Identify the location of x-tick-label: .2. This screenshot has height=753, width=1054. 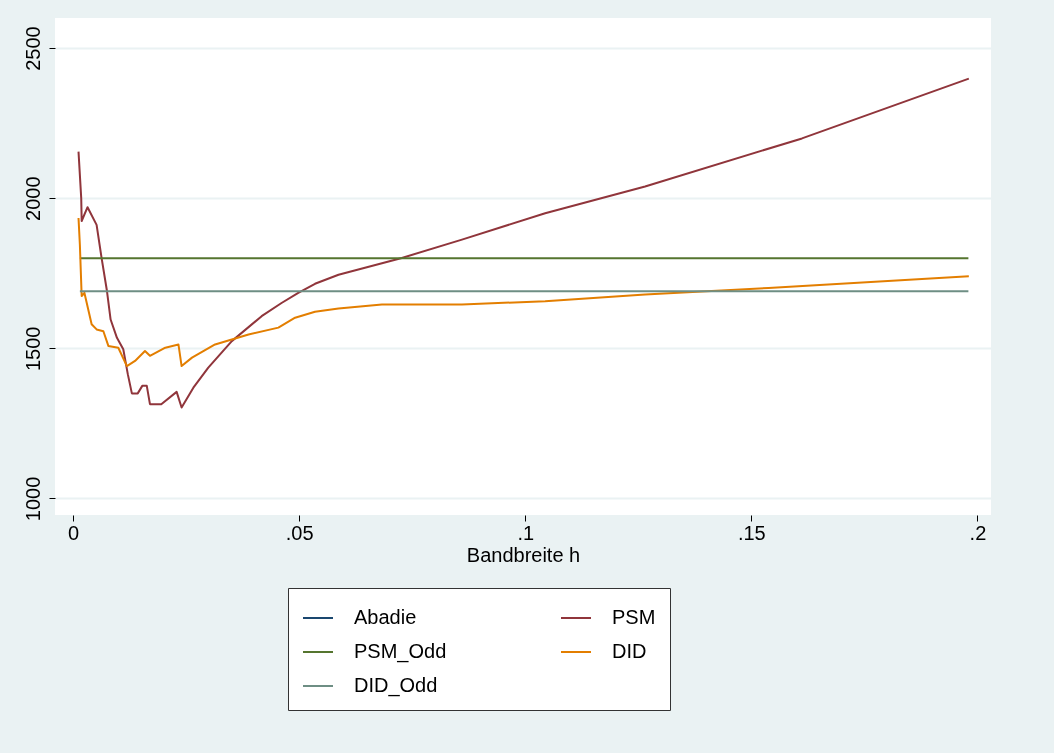
(978, 532).